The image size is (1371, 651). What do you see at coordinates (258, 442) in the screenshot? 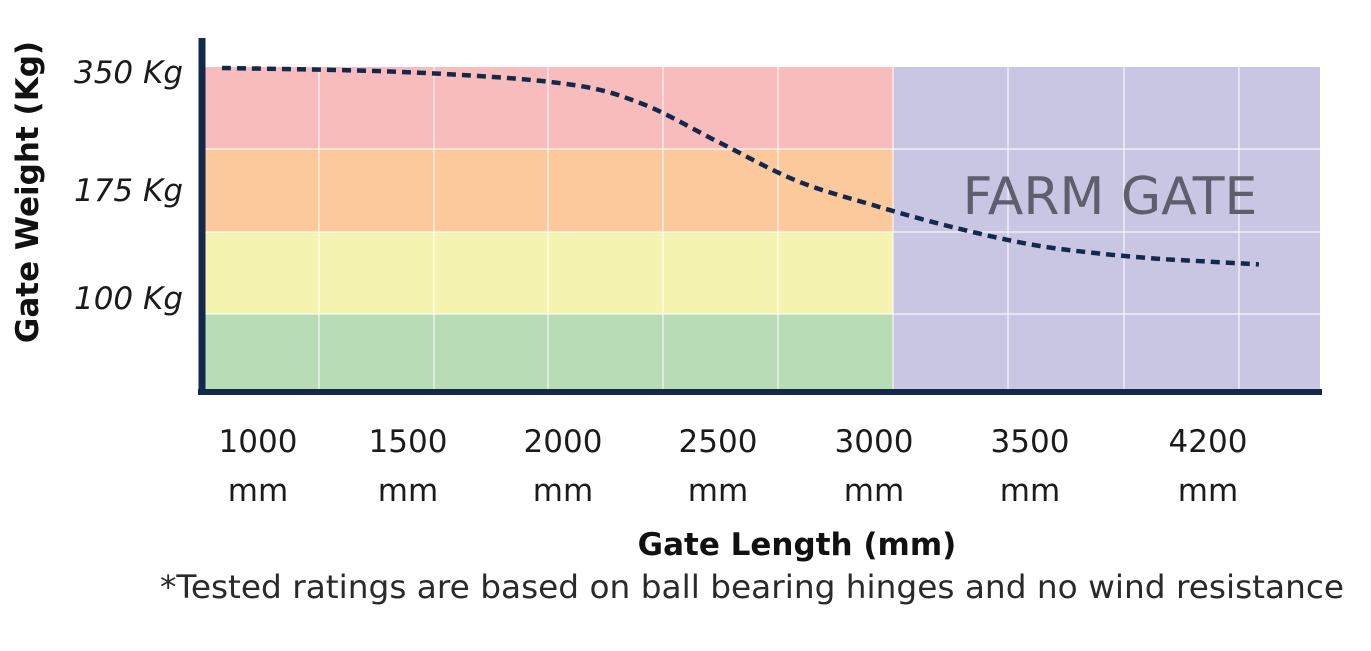
I see `x-tick-label: 1000` at bounding box center [258, 442].